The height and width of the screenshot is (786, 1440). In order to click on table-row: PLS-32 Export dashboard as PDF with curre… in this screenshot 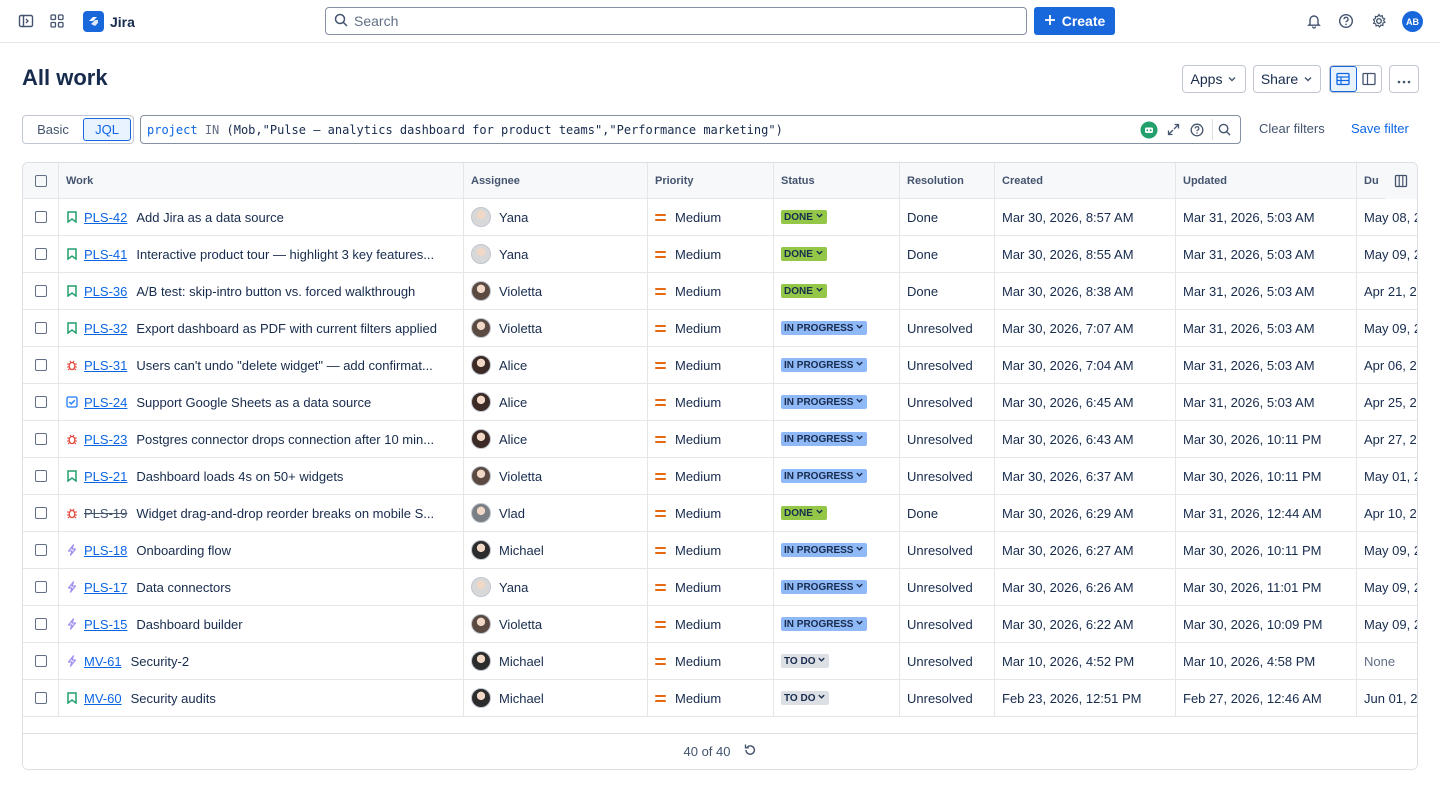, I will do `click(720, 328)`.